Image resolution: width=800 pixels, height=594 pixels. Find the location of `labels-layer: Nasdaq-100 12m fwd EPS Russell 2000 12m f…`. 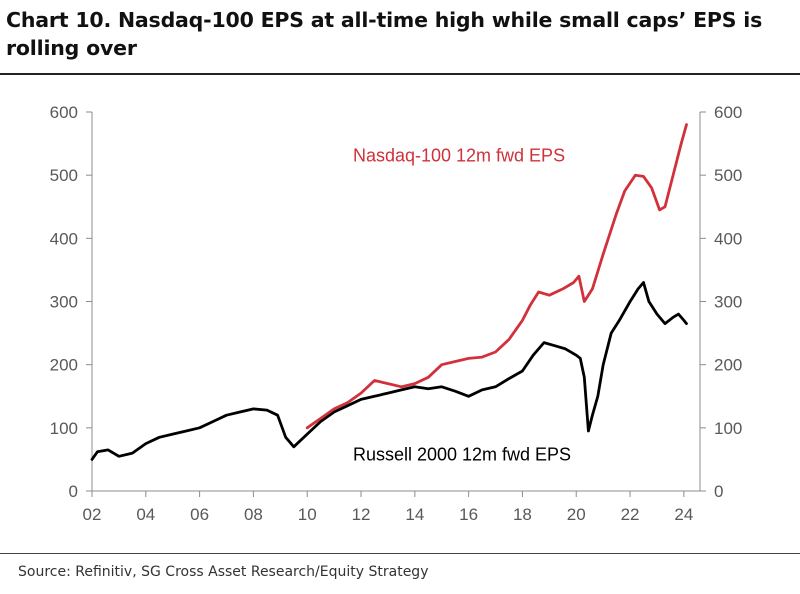

labels-layer: Nasdaq-100 12m fwd EPS Russell 2000 12m f… is located at coordinates (462, 304).